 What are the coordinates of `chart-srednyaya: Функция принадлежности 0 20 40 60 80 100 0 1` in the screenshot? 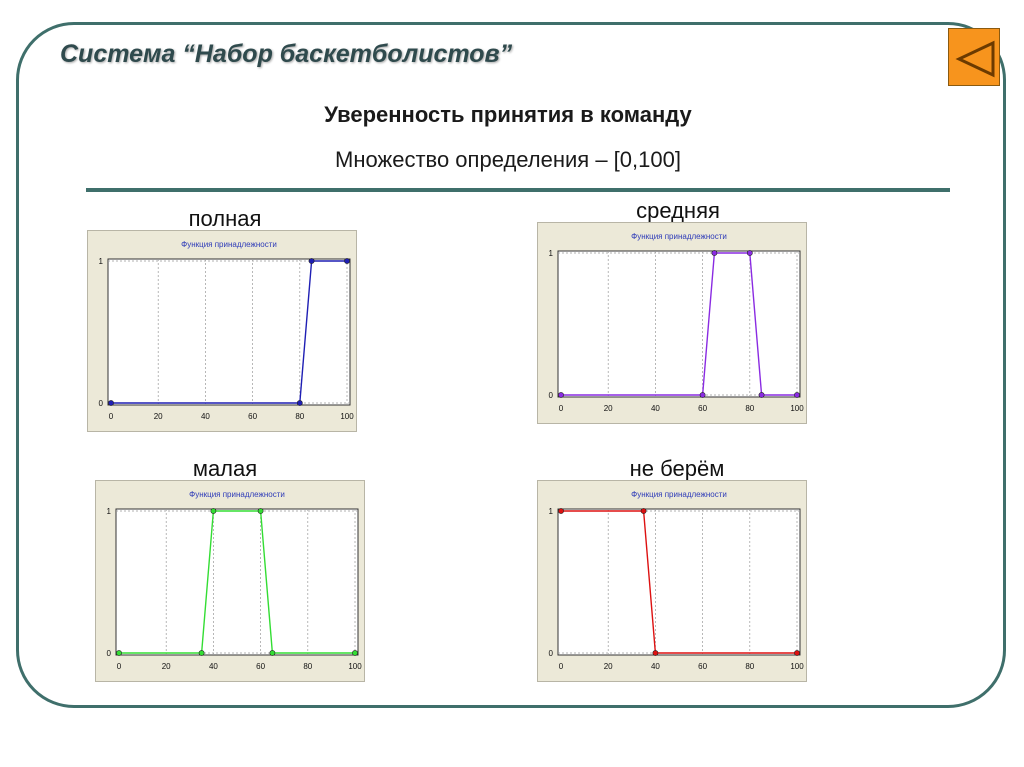 It's located at (677, 322).